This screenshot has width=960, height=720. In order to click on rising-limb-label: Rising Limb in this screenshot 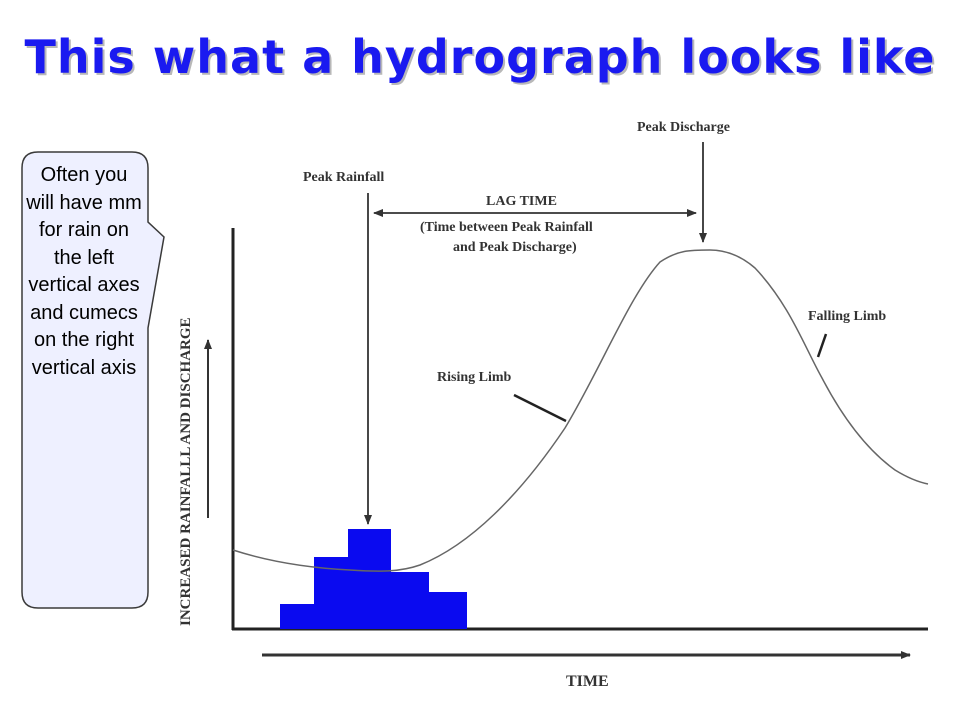, I will do `click(474, 377)`.